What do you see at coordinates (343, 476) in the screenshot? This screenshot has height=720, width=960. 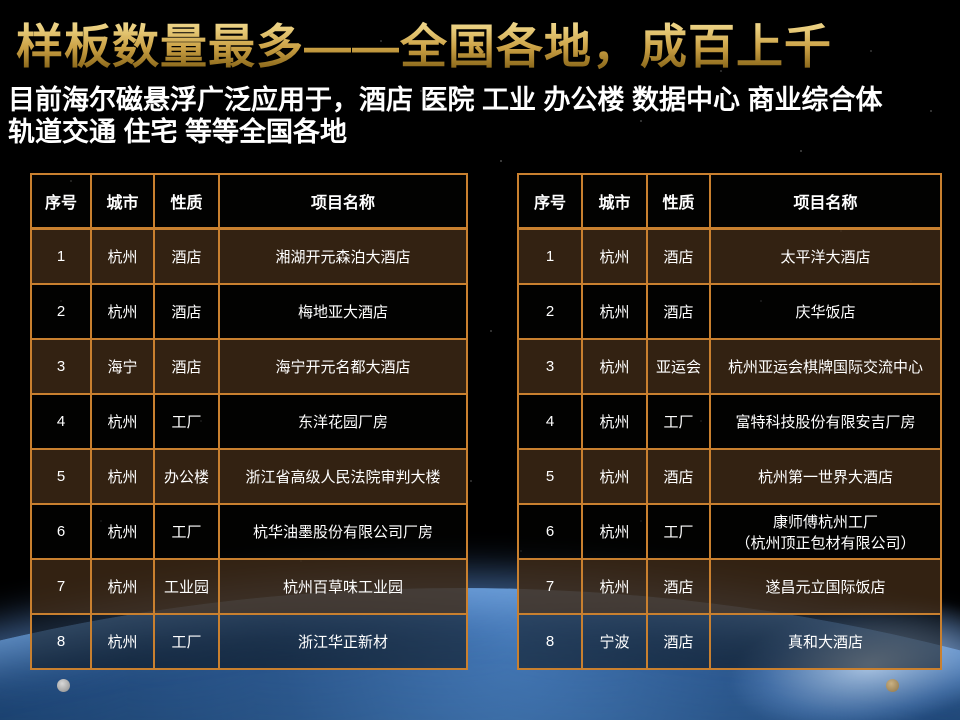 I see `cell-name: 浙江省高级人民法院审判大楼` at bounding box center [343, 476].